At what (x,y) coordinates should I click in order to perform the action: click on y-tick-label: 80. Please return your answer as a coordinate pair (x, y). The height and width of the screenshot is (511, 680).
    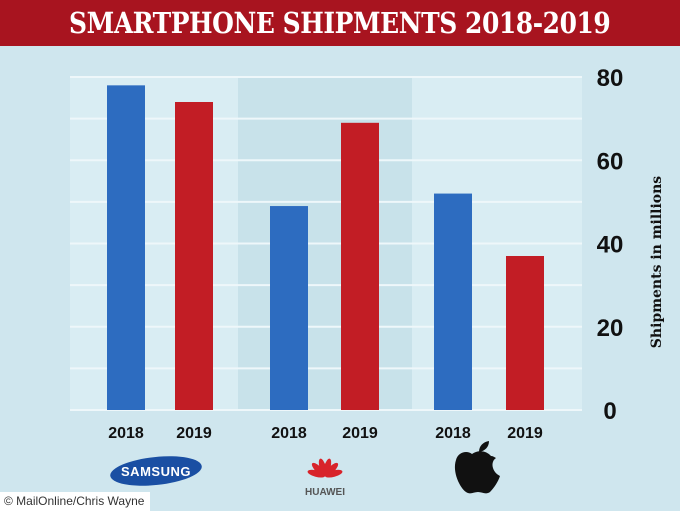
    Looking at the image, I should click on (610, 78).